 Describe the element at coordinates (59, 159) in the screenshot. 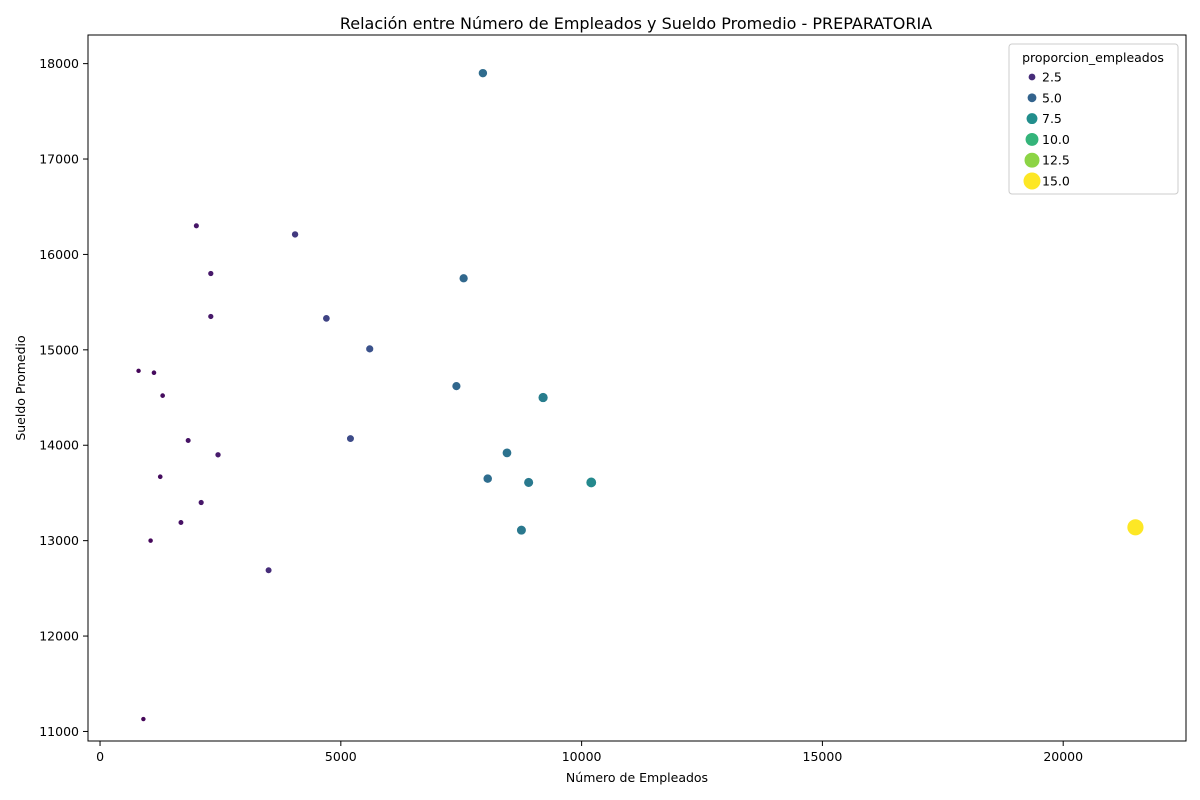

I see `y-tick-label: 17000` at that location.